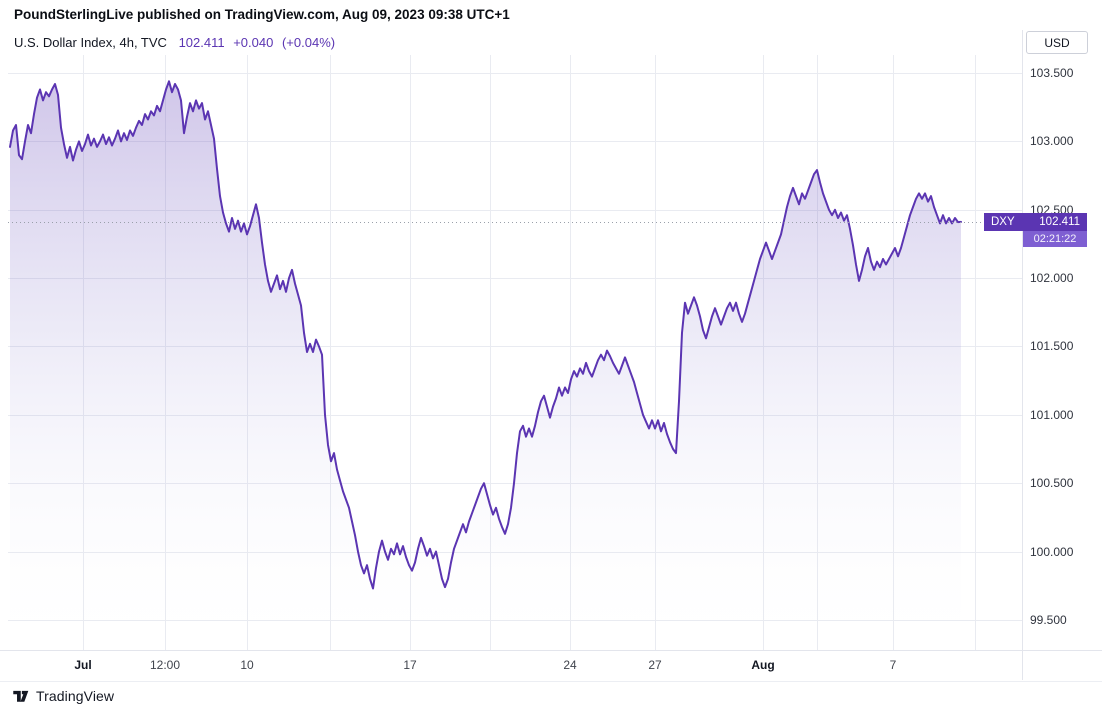 The height and width of the screenshot is (718, 1102). What do you see at coordinates (763, 665) in the screenshot?
I see `time-axis-label: Aug` at bounding box center [763, 665].